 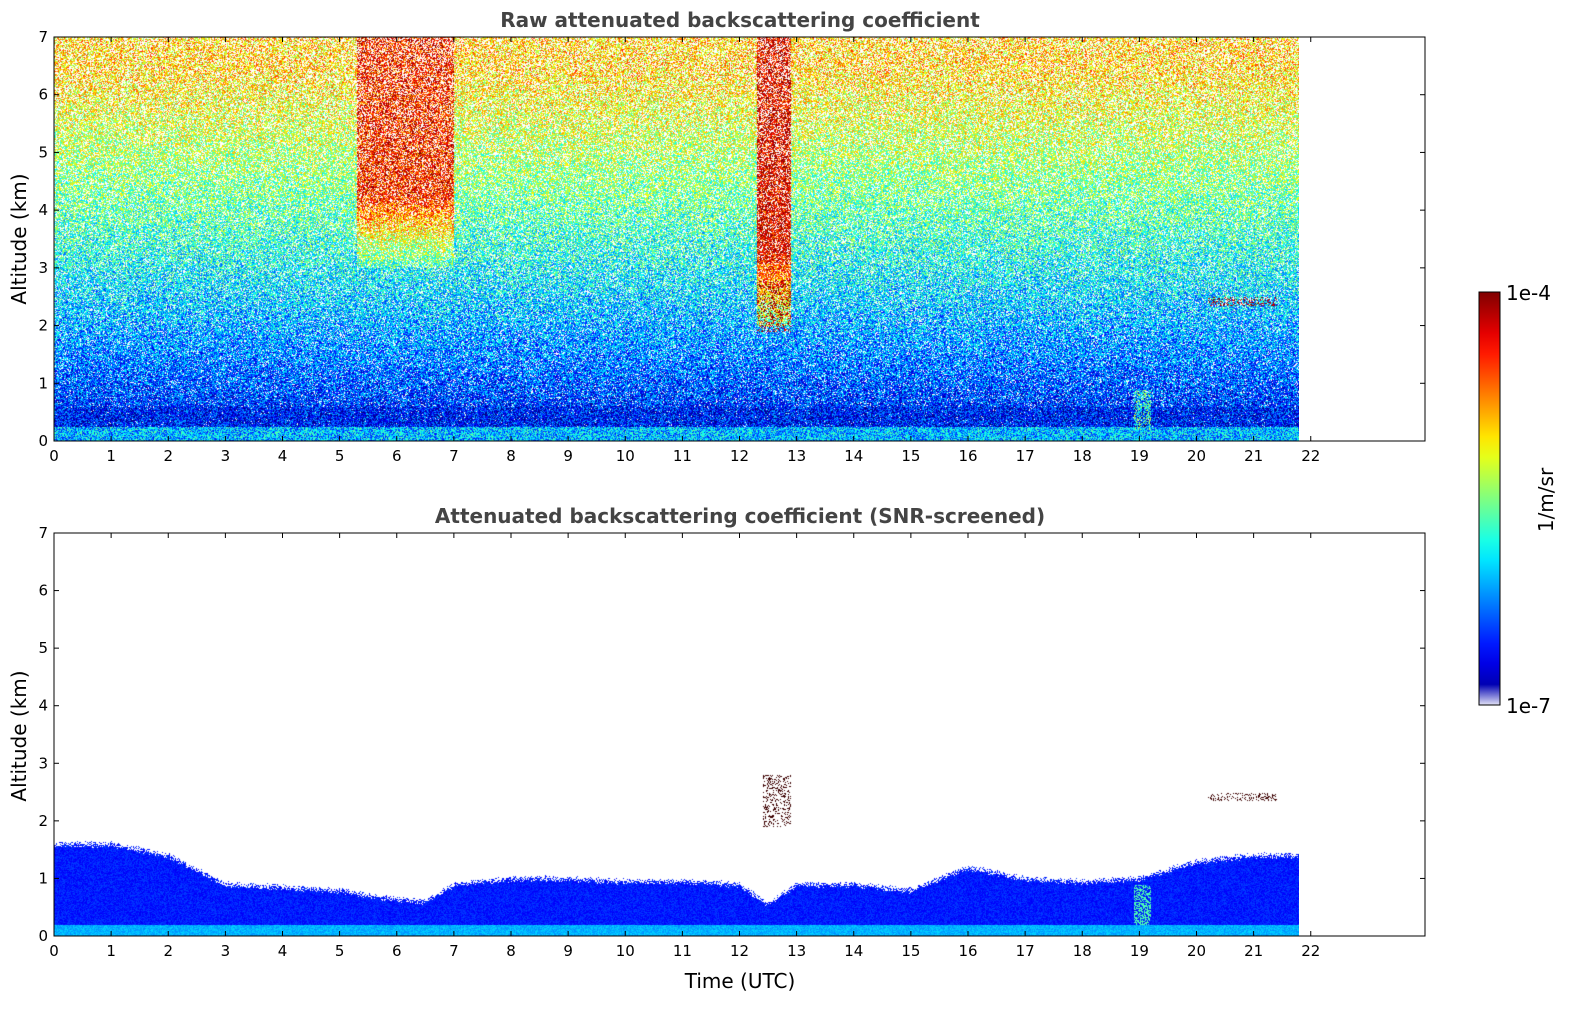 I want to click on x-axis-label: Time (UTC), so click(x=740, y=981).